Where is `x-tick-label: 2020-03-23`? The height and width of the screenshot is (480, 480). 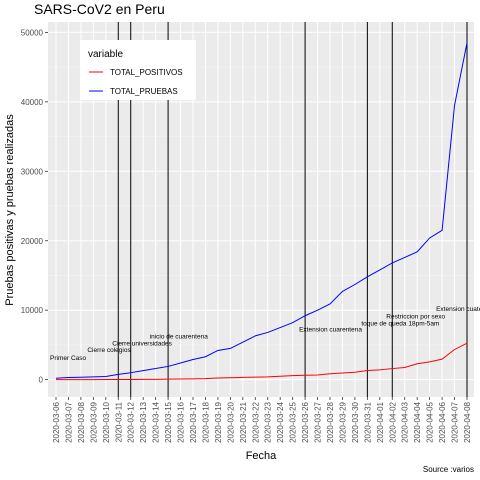
x-tick-label: 2020-03-23 is located at coordinates (268, 421).